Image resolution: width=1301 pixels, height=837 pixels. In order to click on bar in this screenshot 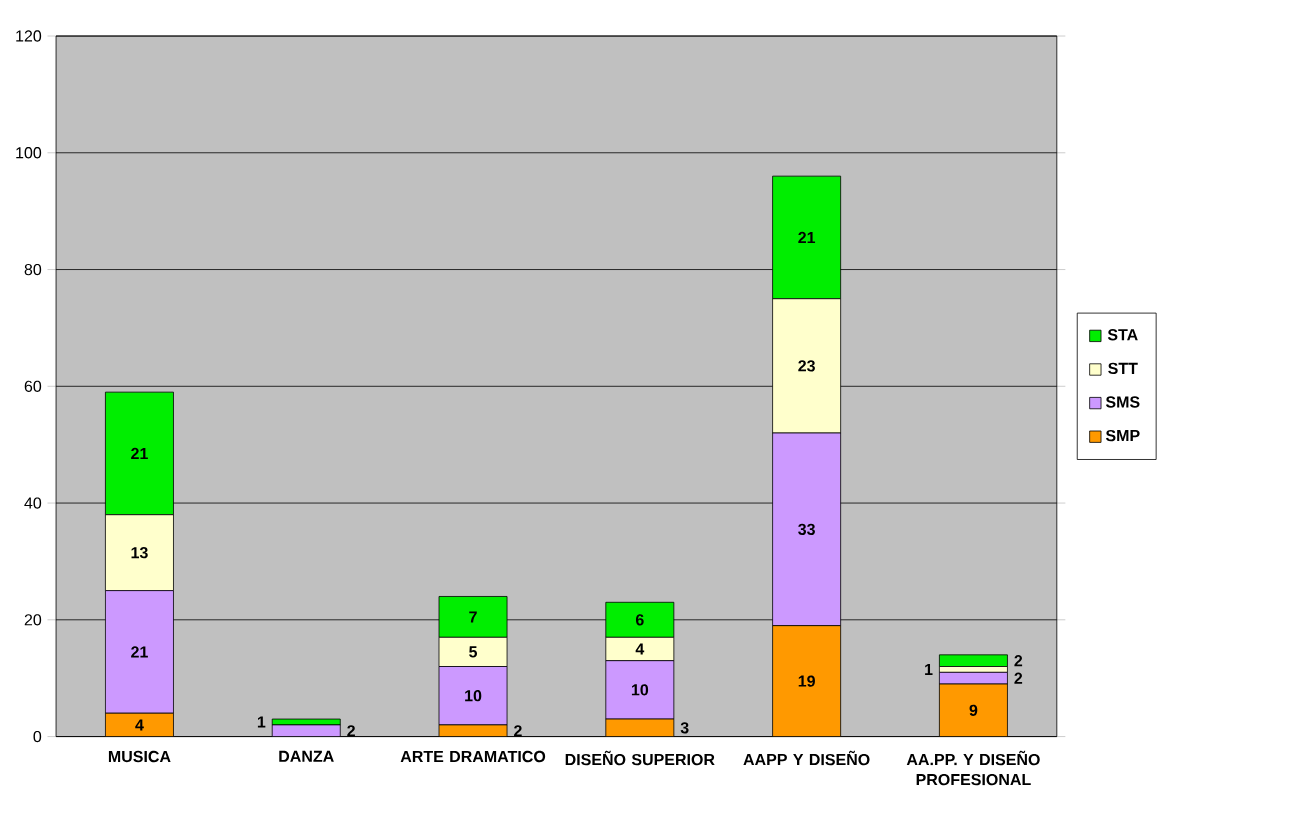, I will do `click(973, 661)`.